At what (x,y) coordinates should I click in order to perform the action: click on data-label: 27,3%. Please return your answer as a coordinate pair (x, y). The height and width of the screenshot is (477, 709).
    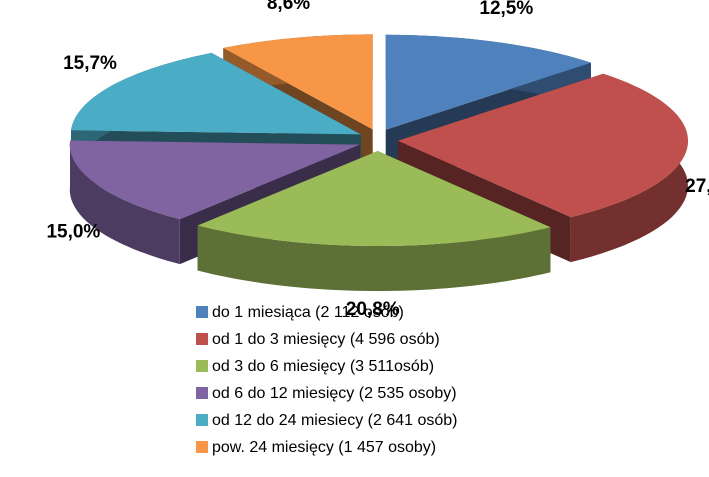
    Looking at the image, I should click on (697, 186).